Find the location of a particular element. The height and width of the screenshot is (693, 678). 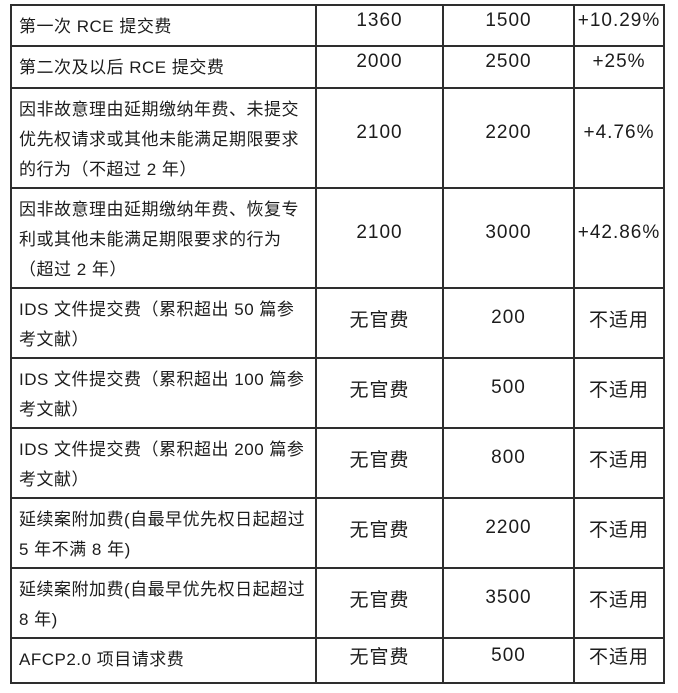

table-row: 延续案附加费(自最早优先权日起超过 8 年) 无官费 3500 不适用 is located at coordinates (337, 603).